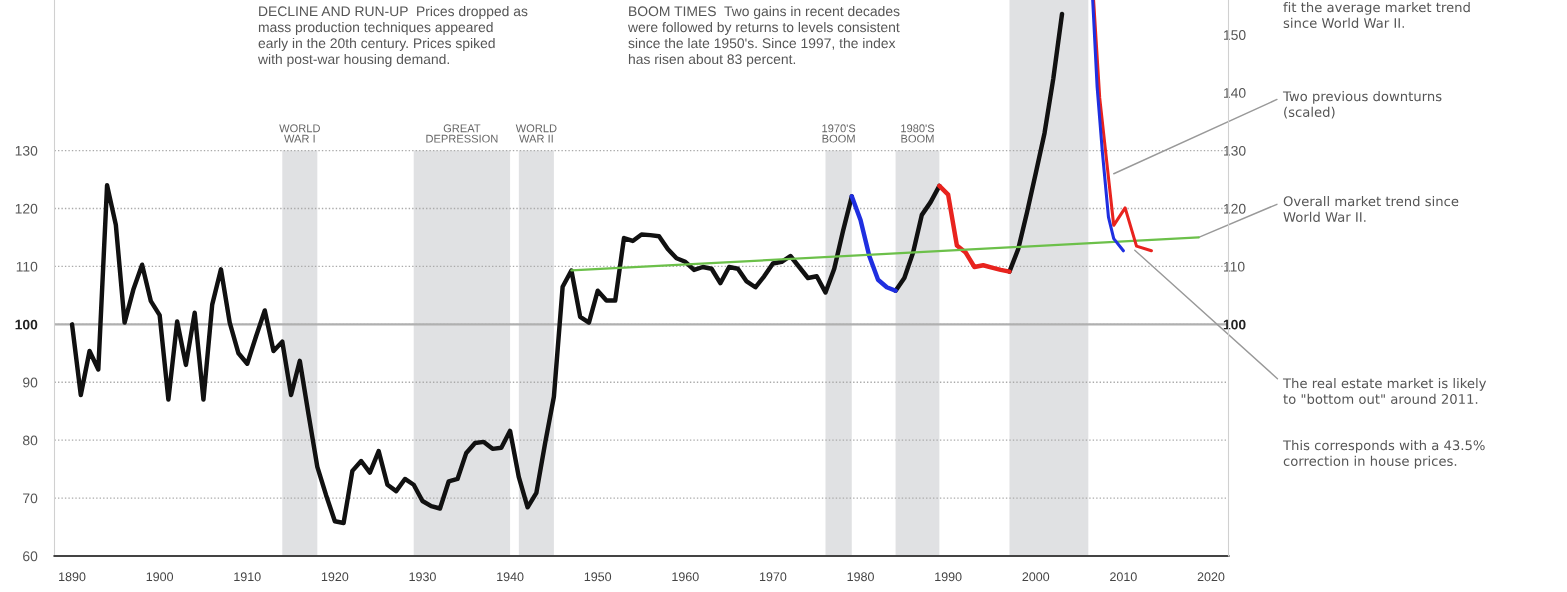  I want to click on y-tick-label: 130, so click(26, 150).